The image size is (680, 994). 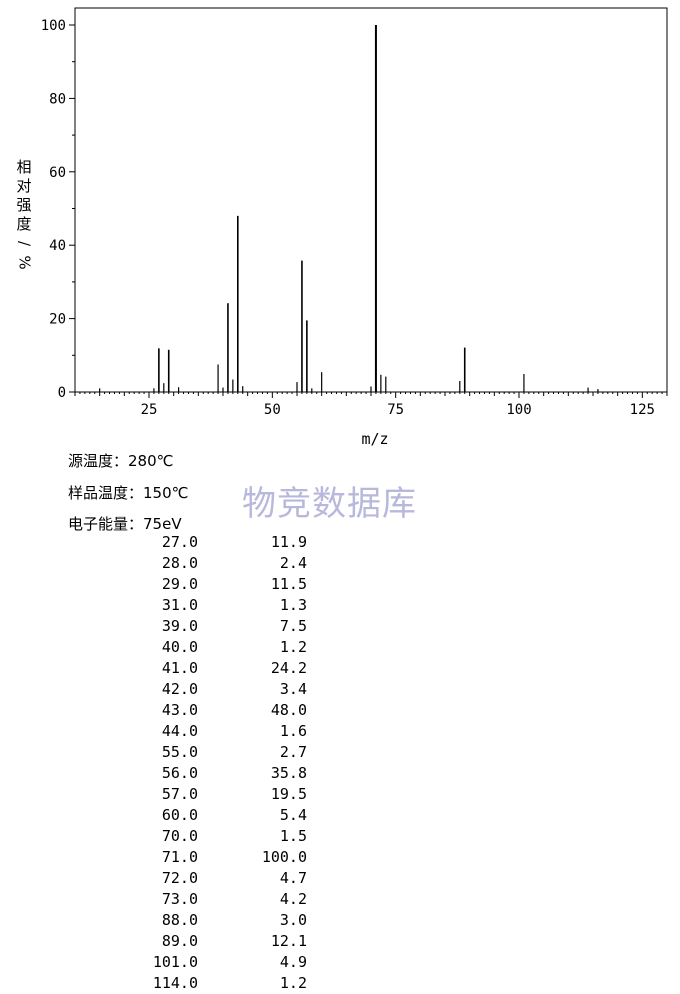 What do you see at coordinates (293, 605) in the screenshot?
I see `intensity-value: 1.3` at bounding box center [293, 605].